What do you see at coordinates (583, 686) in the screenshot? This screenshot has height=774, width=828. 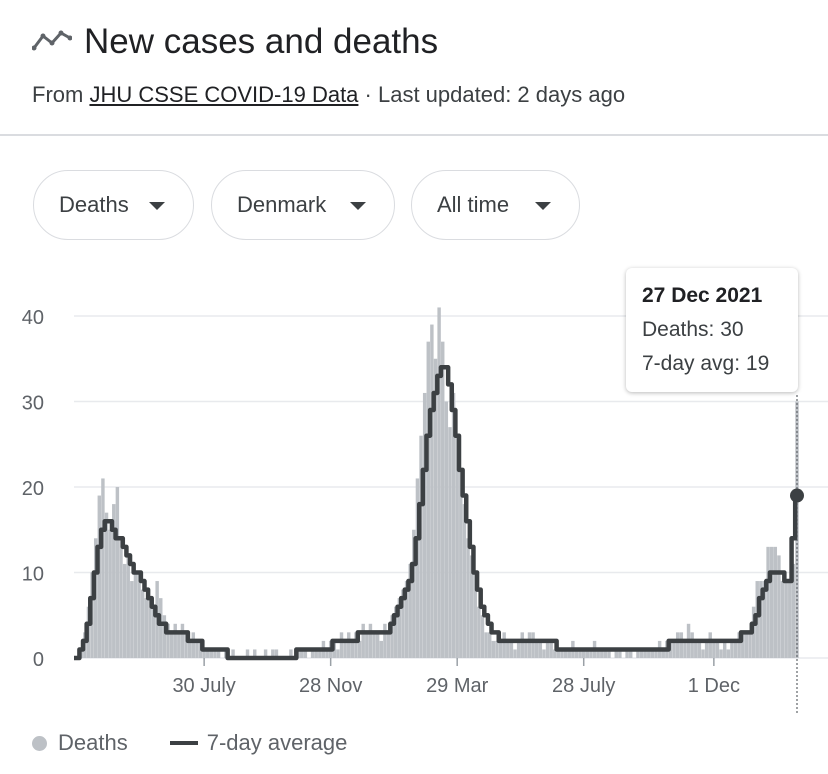 I see `x-tick-label: 28 July` at bounding box center [583, 686].